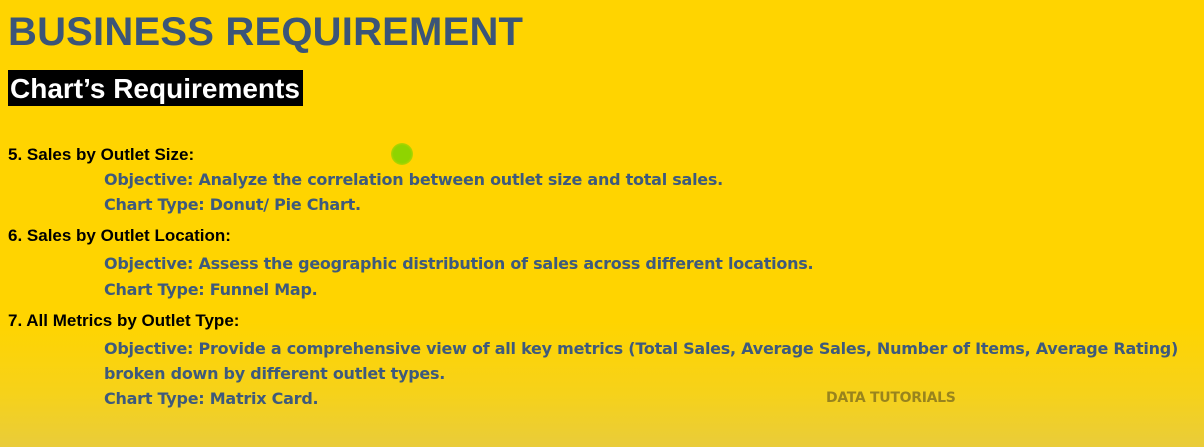 This screenshot has height=447, width=1204. I want to click on chart-type-outlet-size: Chart Type: Donut/ Pie Chart., so click(232, 204).